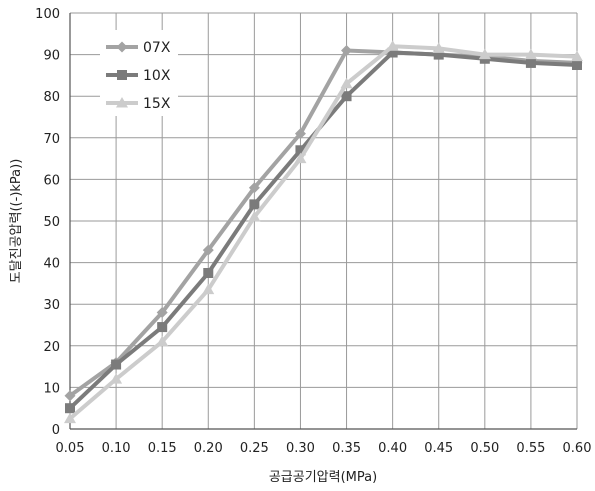  Describe the element at coordinates (323, 477) in the screenshot. I see `x-axis-title: 공급공기압력(MPa)` at that location.